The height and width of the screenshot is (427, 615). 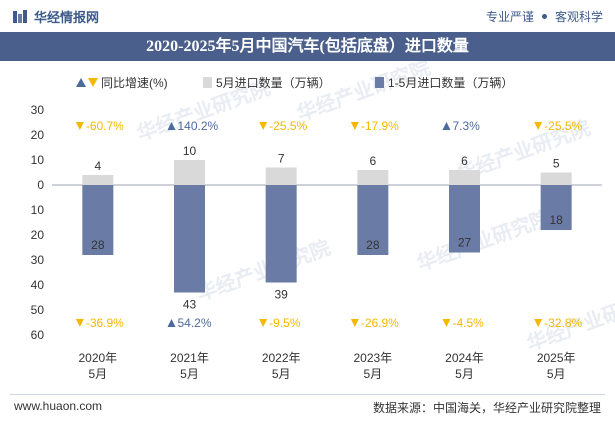 I want to click on yoy-may-label: -60.7%, so click(x=105, y=126).